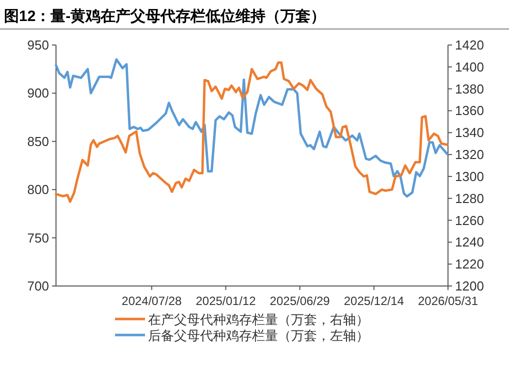 This screenshot has height=374, width=509. I want to click on y2-tick-label: 1300, so click(469, 176).